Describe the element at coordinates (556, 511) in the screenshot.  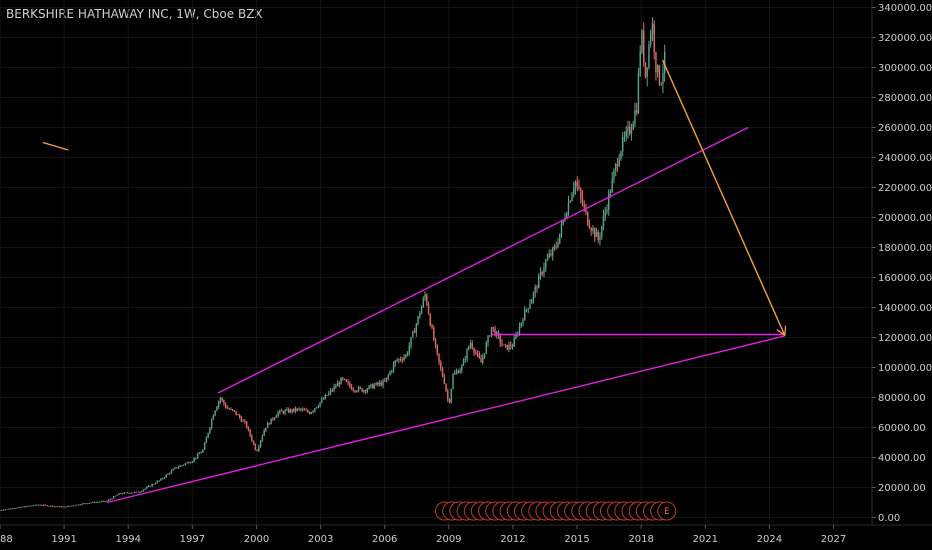
I see `earnings-markers: EE` at that location.